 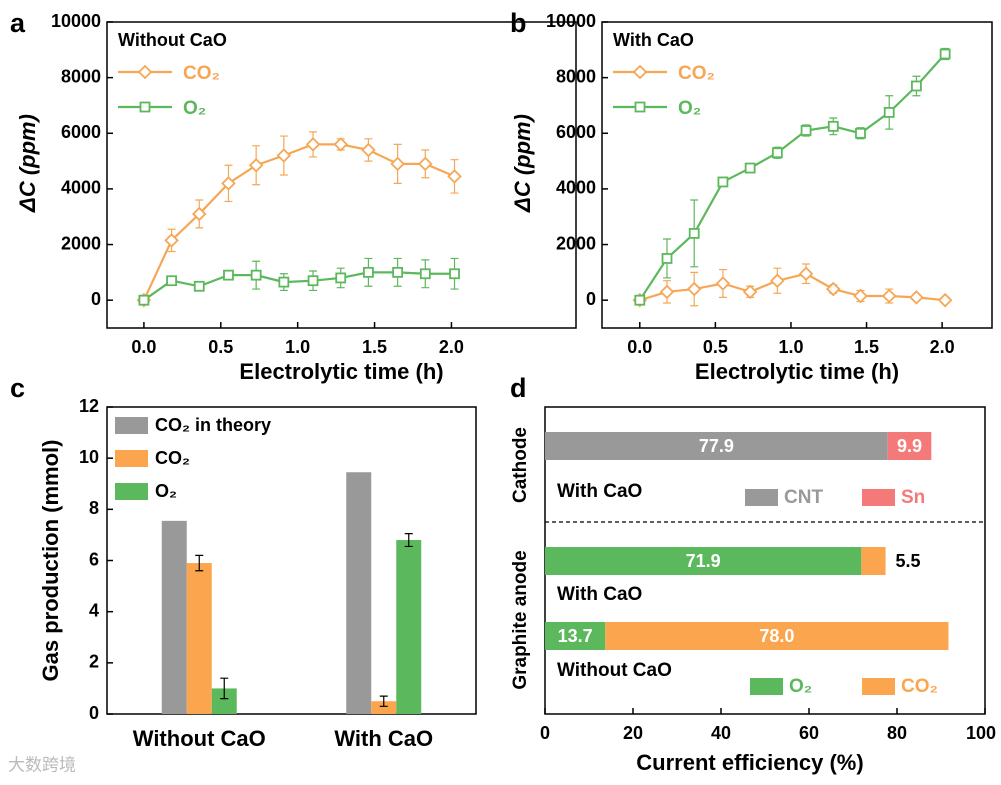 I want to click on y-tick-label: 2000, so click(x=576, y=243).